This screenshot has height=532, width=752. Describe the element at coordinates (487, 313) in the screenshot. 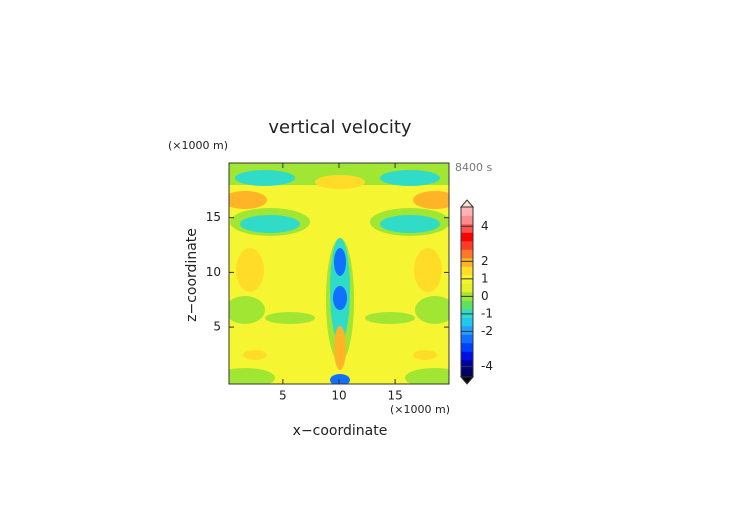

I see `colorbar-tick-label: -1` at that location.